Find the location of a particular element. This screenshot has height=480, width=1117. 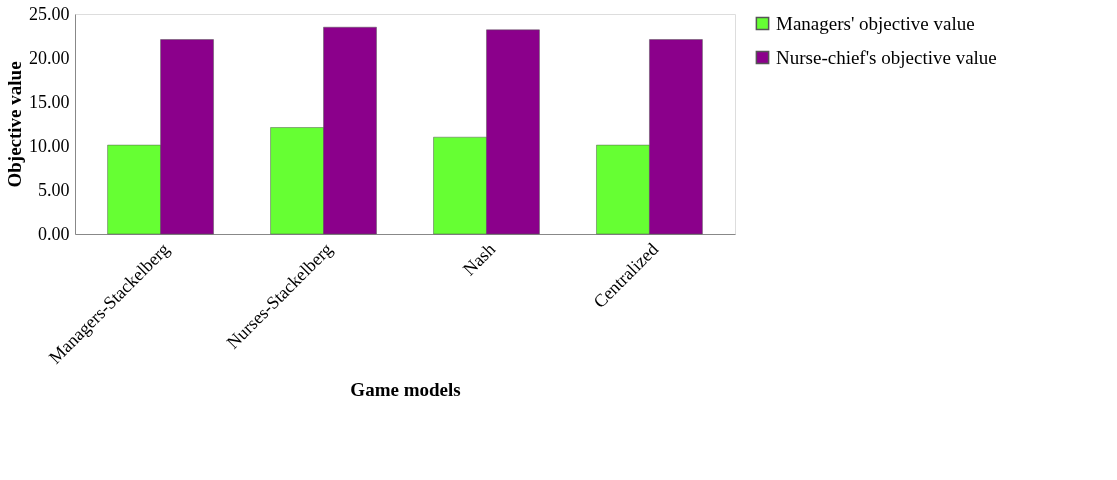

y-tick-label: 0.00 is located at coordinates (54, 233).